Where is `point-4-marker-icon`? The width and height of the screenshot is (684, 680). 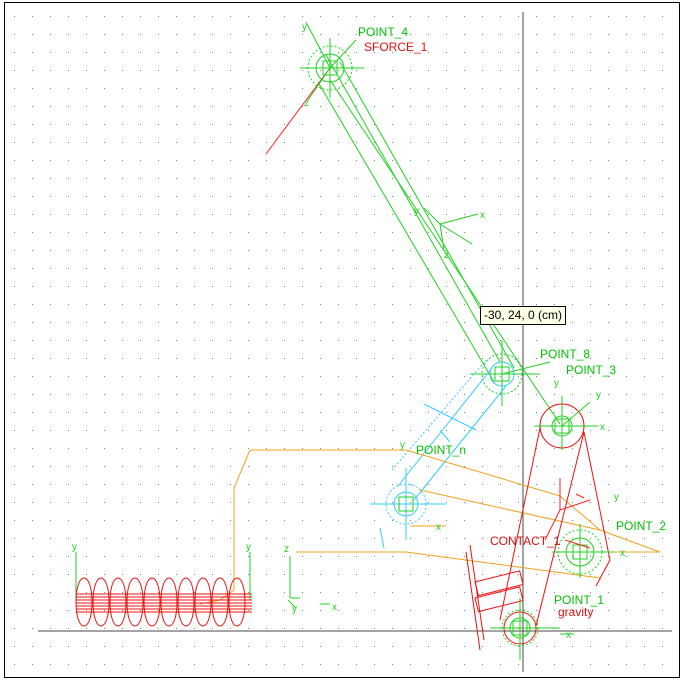
point-4-marker-icon is located at coordinates (311, 88).